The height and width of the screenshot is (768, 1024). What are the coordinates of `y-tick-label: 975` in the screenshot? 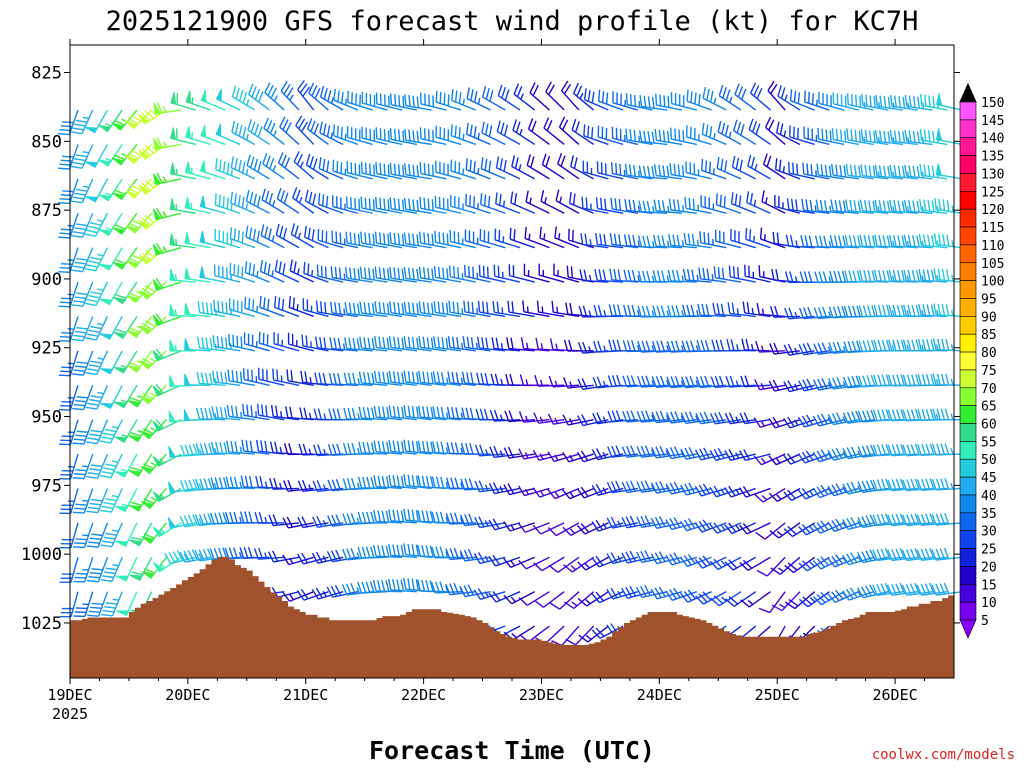 It's located at (46, 486).